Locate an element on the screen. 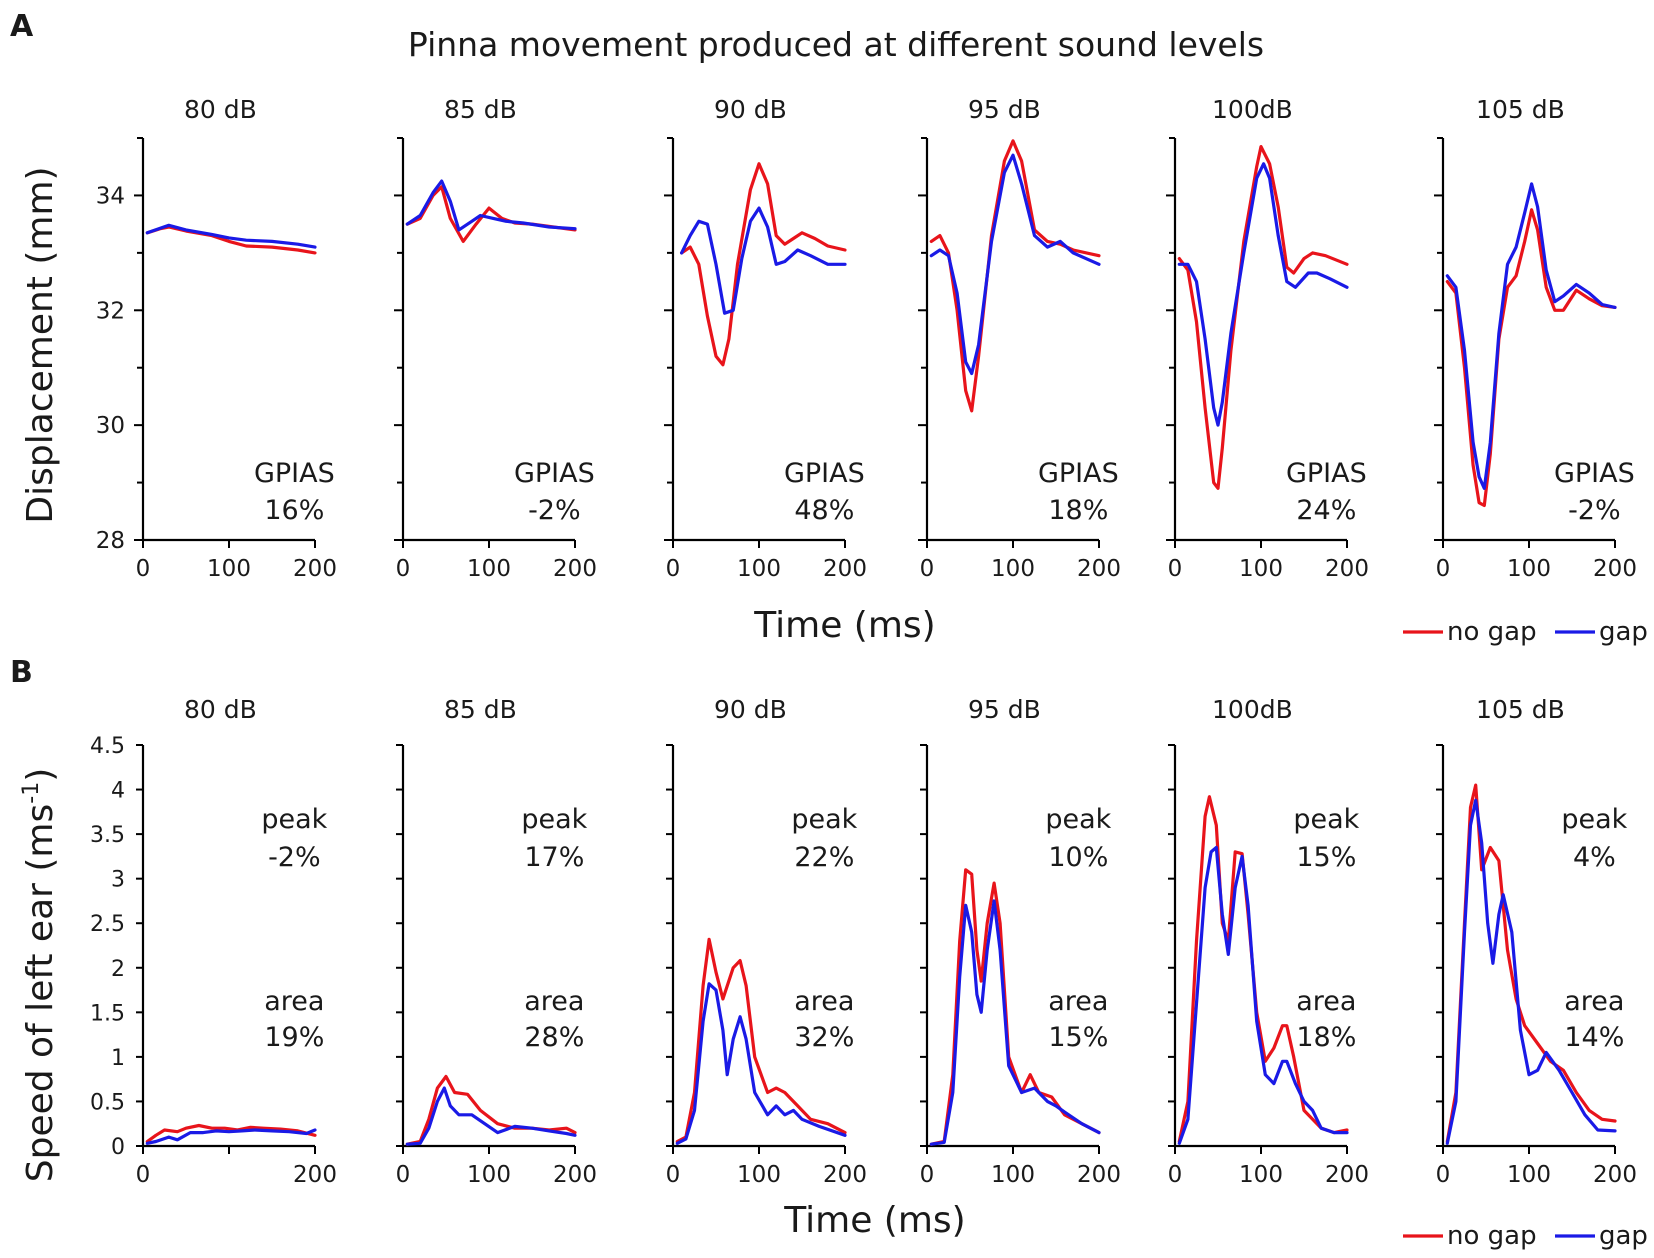  area-value: 15% is located at coordinates (1078, 1037).